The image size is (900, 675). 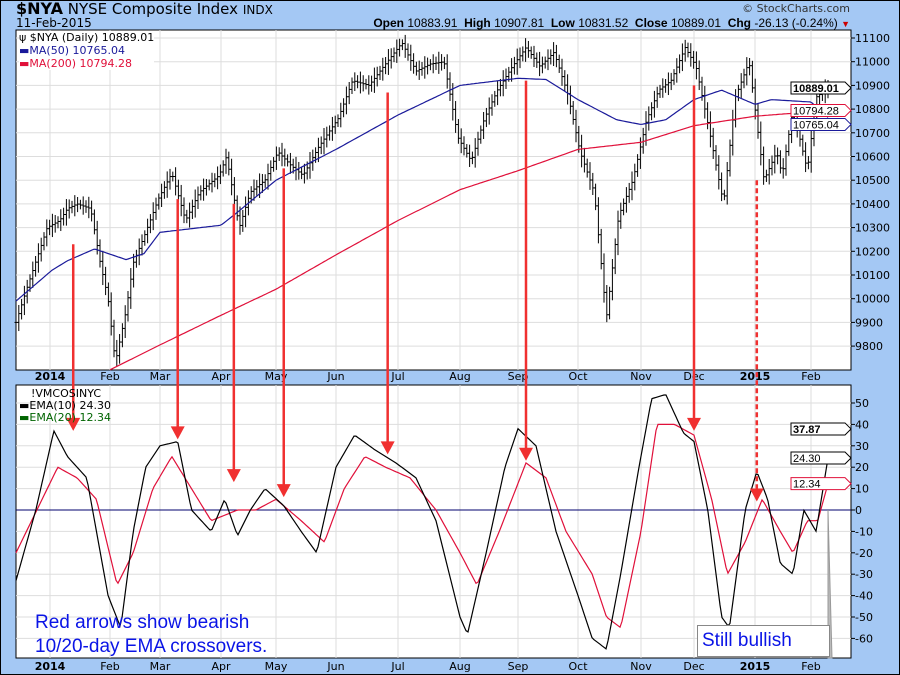 I want to click on y-tick-label: 10100, so click(x=872, y=275).